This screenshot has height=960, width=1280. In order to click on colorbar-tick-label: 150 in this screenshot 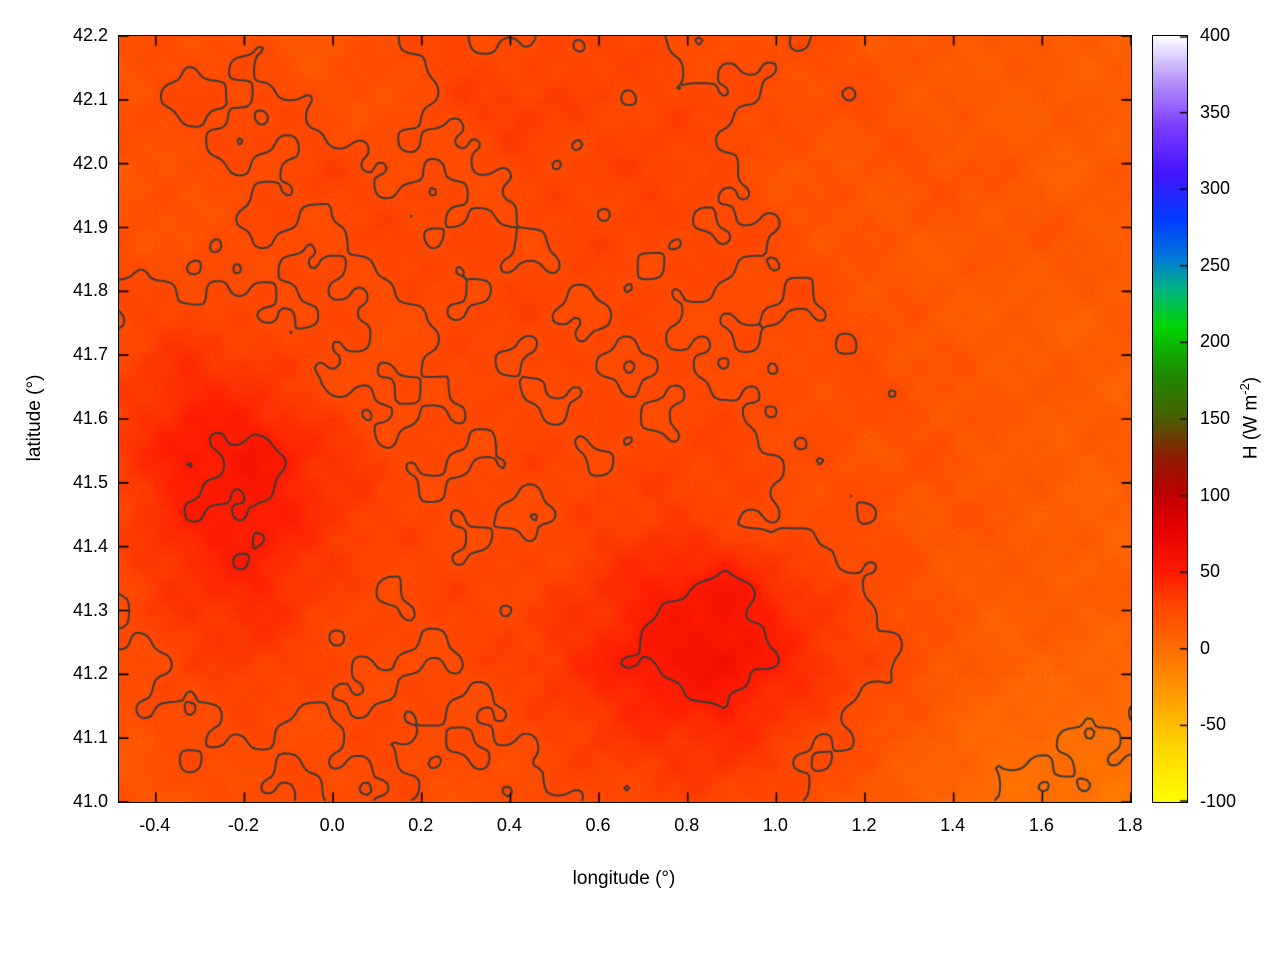, I will do `click(1215, 418)`.